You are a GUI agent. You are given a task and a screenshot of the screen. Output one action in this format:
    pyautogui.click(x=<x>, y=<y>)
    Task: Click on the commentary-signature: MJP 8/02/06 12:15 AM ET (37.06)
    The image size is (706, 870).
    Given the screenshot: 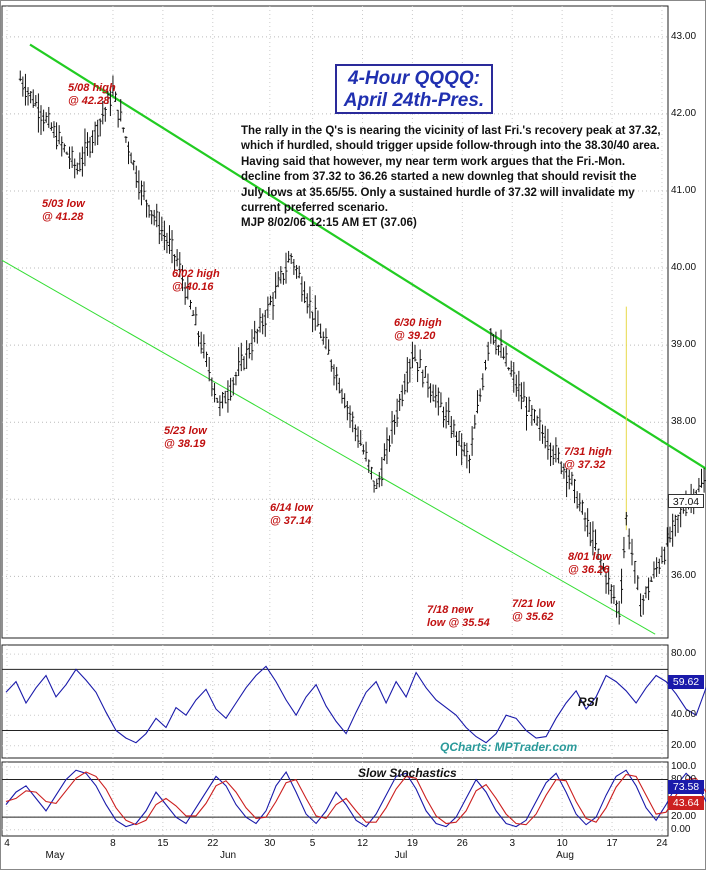 What is the action you would take?
    pyautogui.click(x=329, y=223)
    